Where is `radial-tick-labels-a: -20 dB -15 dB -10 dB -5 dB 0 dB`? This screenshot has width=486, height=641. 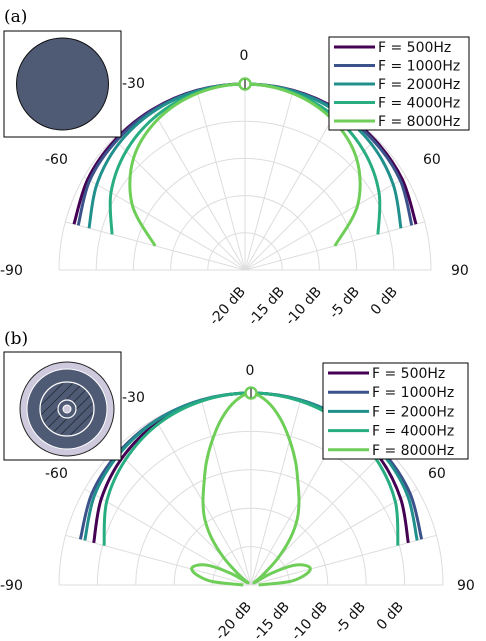
radial-tick-labels-a: -20 dB -15 dB -10 dB -5 dB 0 dB is located at coordinates (303, 306).